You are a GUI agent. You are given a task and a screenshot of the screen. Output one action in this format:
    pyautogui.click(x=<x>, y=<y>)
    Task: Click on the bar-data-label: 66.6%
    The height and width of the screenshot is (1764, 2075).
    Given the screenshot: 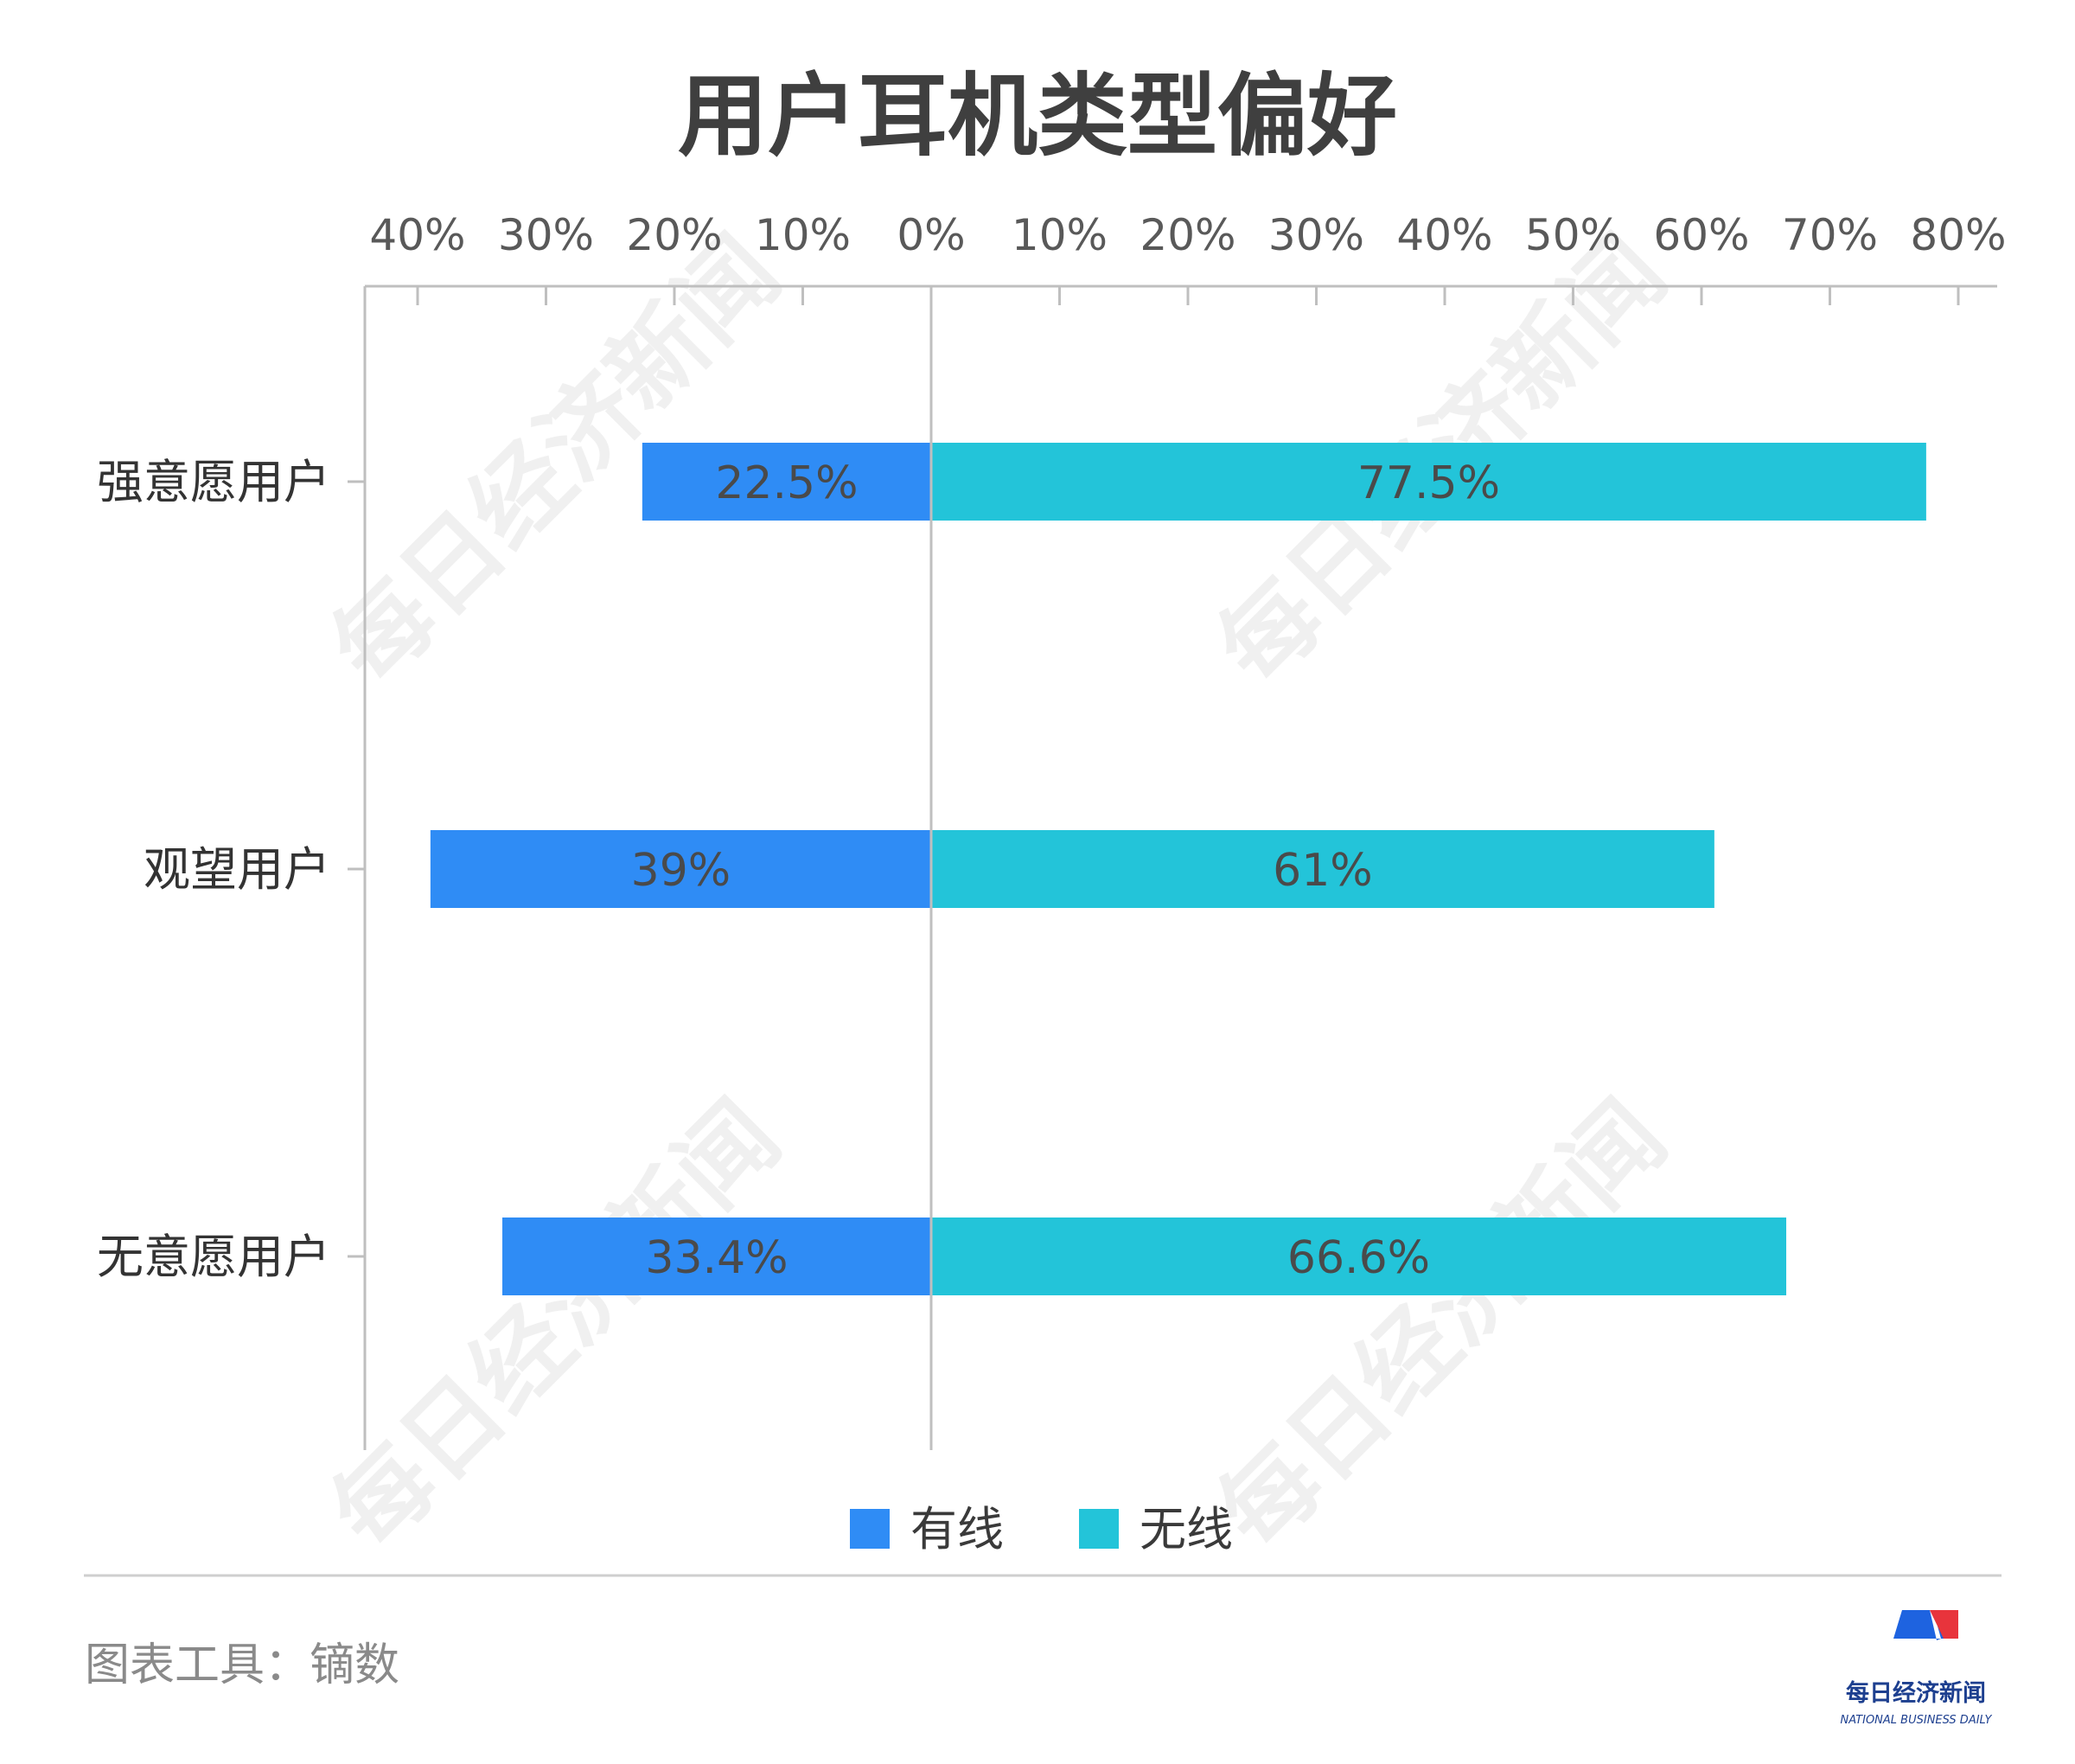 What is the action you would take?
    pyautogui.click(x=1358, y=1258)
    